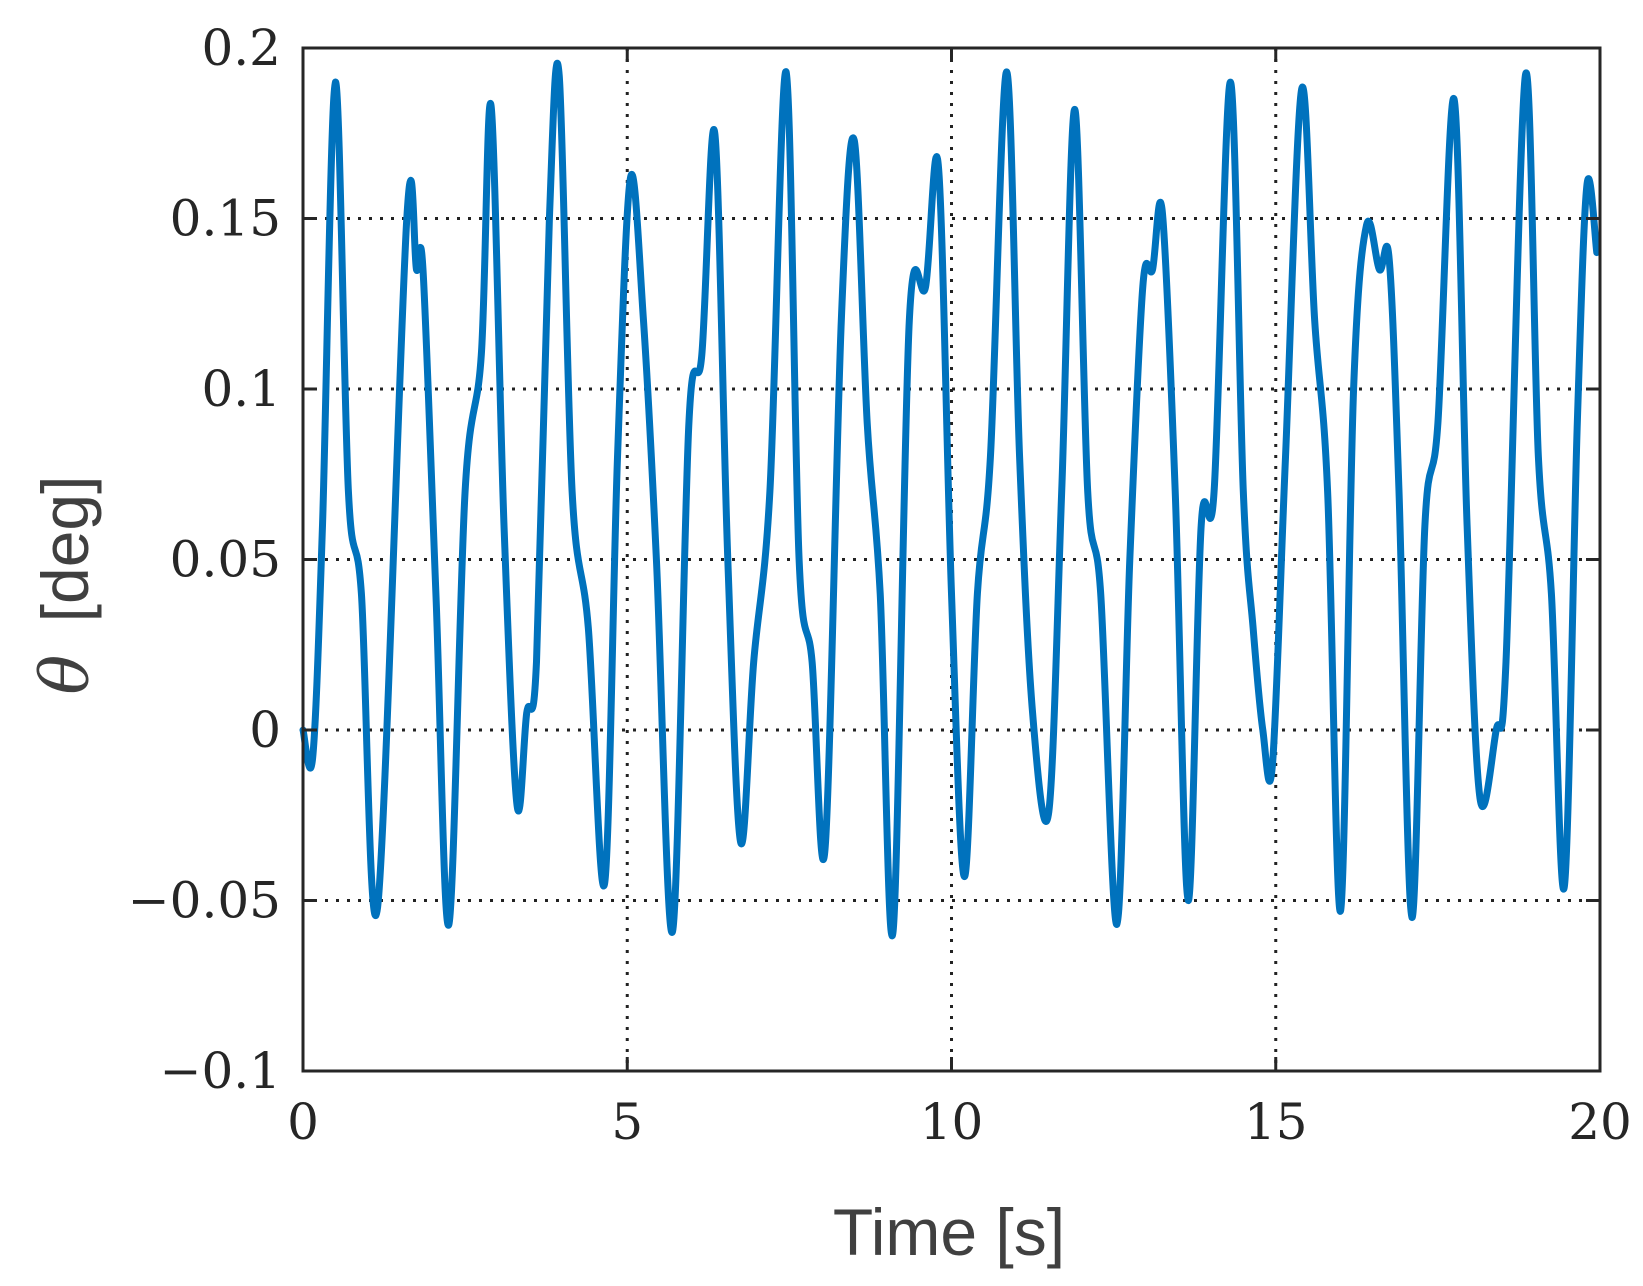  What do you see at coordinates (220, 1071) in the screenshot?
I see `y-tick-label: −0.1` at bounding box center [220, 1071].